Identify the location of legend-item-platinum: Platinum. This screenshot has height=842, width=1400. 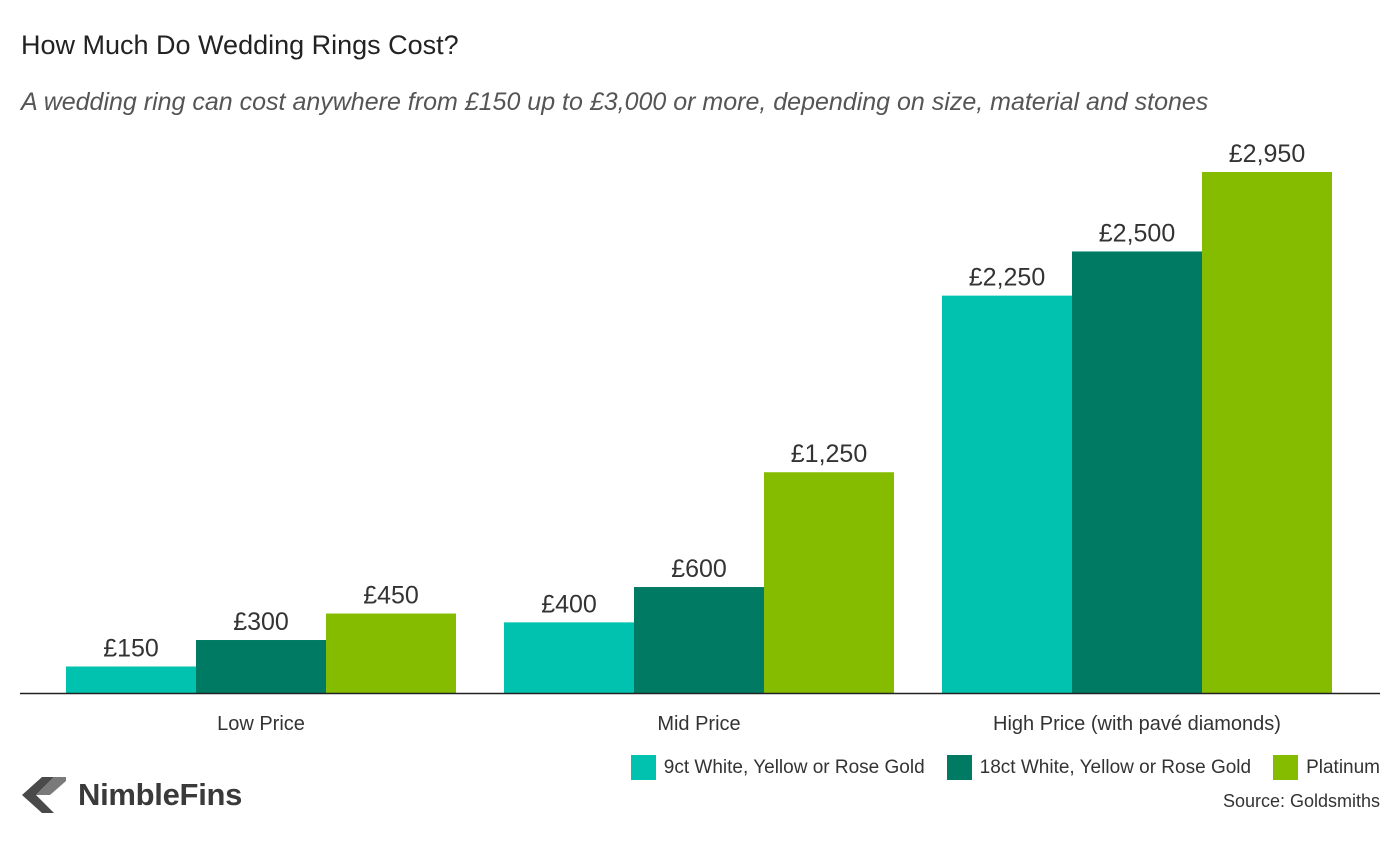
(1326, 767).